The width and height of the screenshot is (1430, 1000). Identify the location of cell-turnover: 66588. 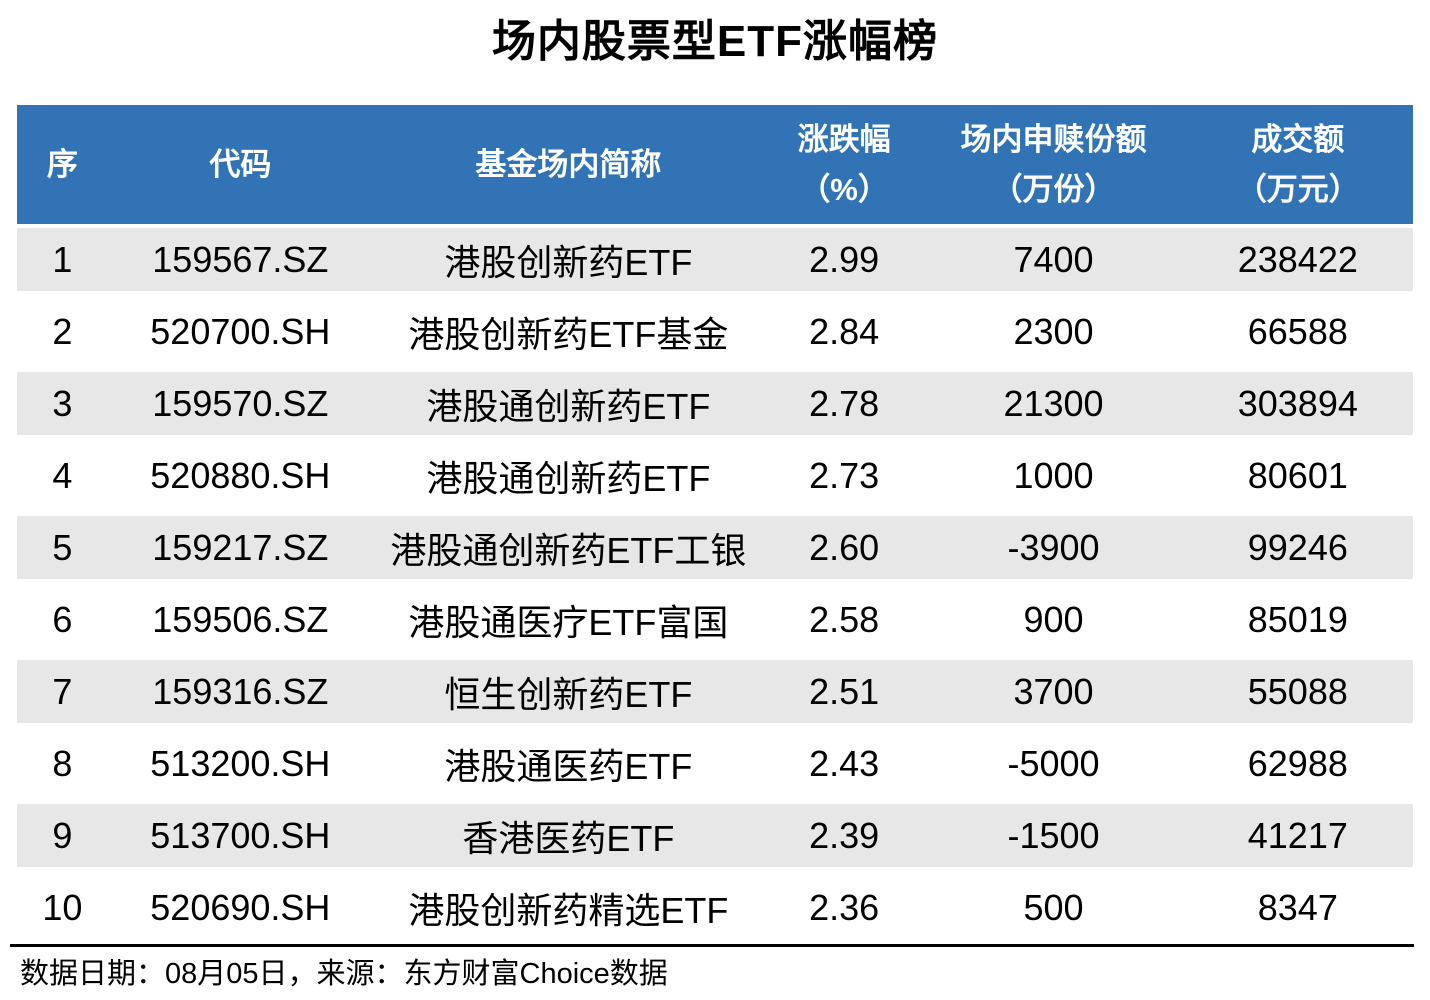
(1297, 331).